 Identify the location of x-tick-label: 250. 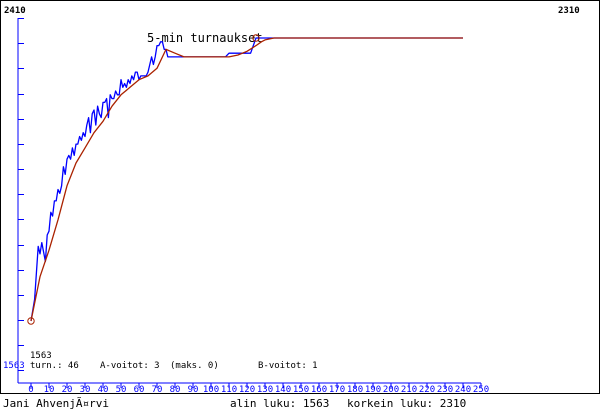
(481, 390).